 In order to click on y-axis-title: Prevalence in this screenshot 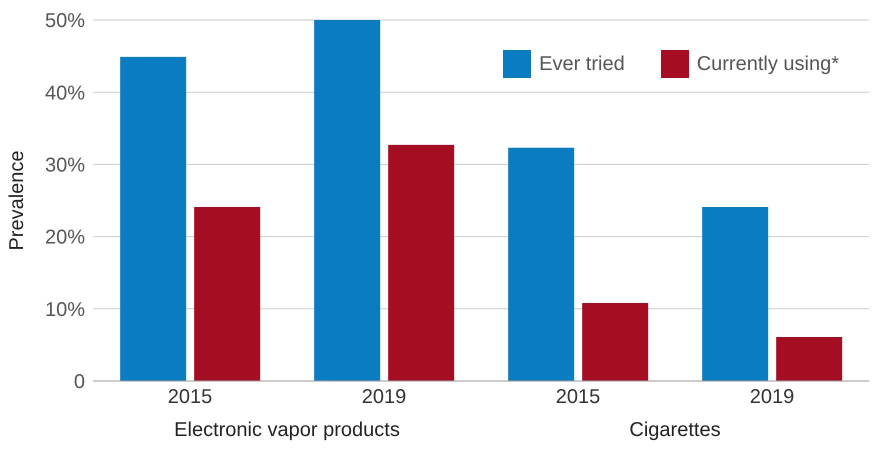, I will do `click(17, 200)`.